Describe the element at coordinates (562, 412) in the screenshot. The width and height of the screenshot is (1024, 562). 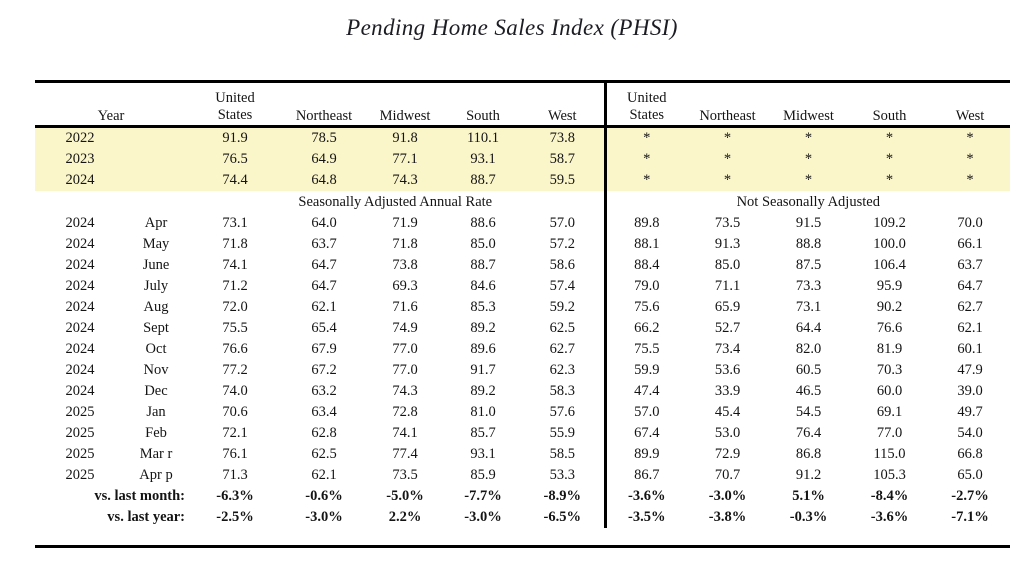
I see `value-cell: 57.6` at that location.